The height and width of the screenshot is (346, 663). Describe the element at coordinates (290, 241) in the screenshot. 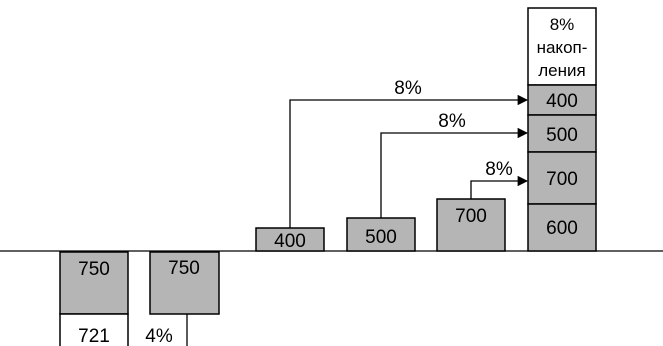

I see `inflow-label-1: 400` at that location.